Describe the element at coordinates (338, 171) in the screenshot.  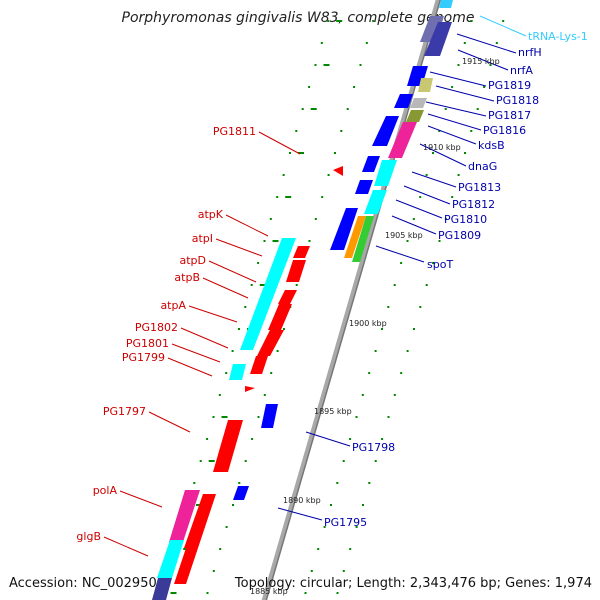
I see `feature-pg1811` at that location.